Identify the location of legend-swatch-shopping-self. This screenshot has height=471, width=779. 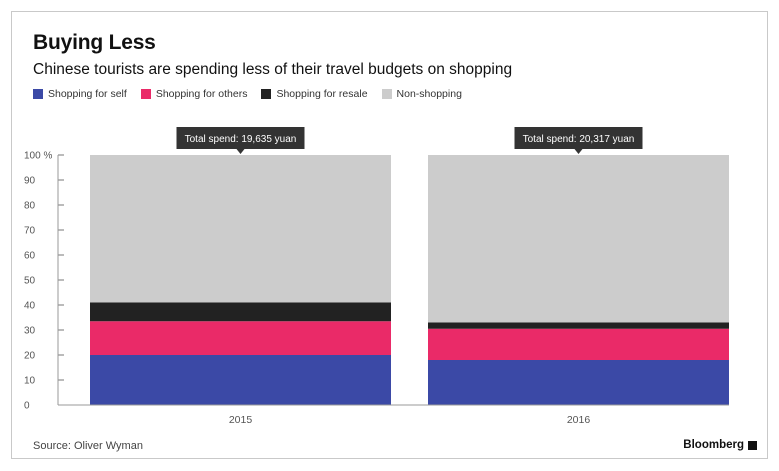
(38, 94).